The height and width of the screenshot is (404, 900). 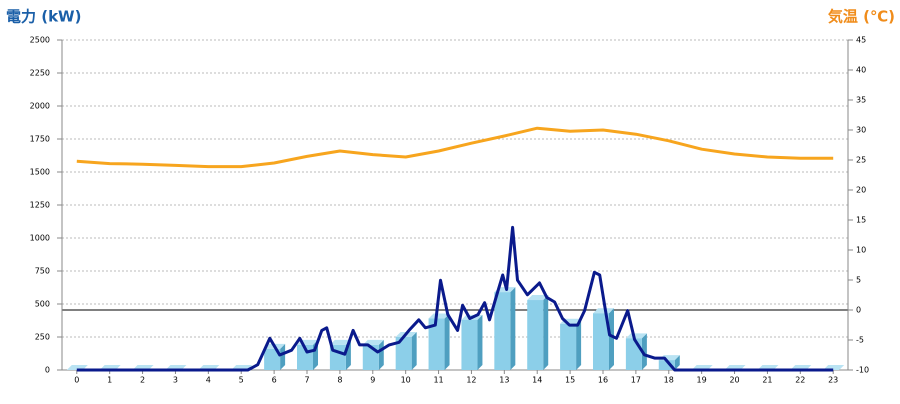 I want to click on x-tick-label: 0, so click(x=76, y=380).